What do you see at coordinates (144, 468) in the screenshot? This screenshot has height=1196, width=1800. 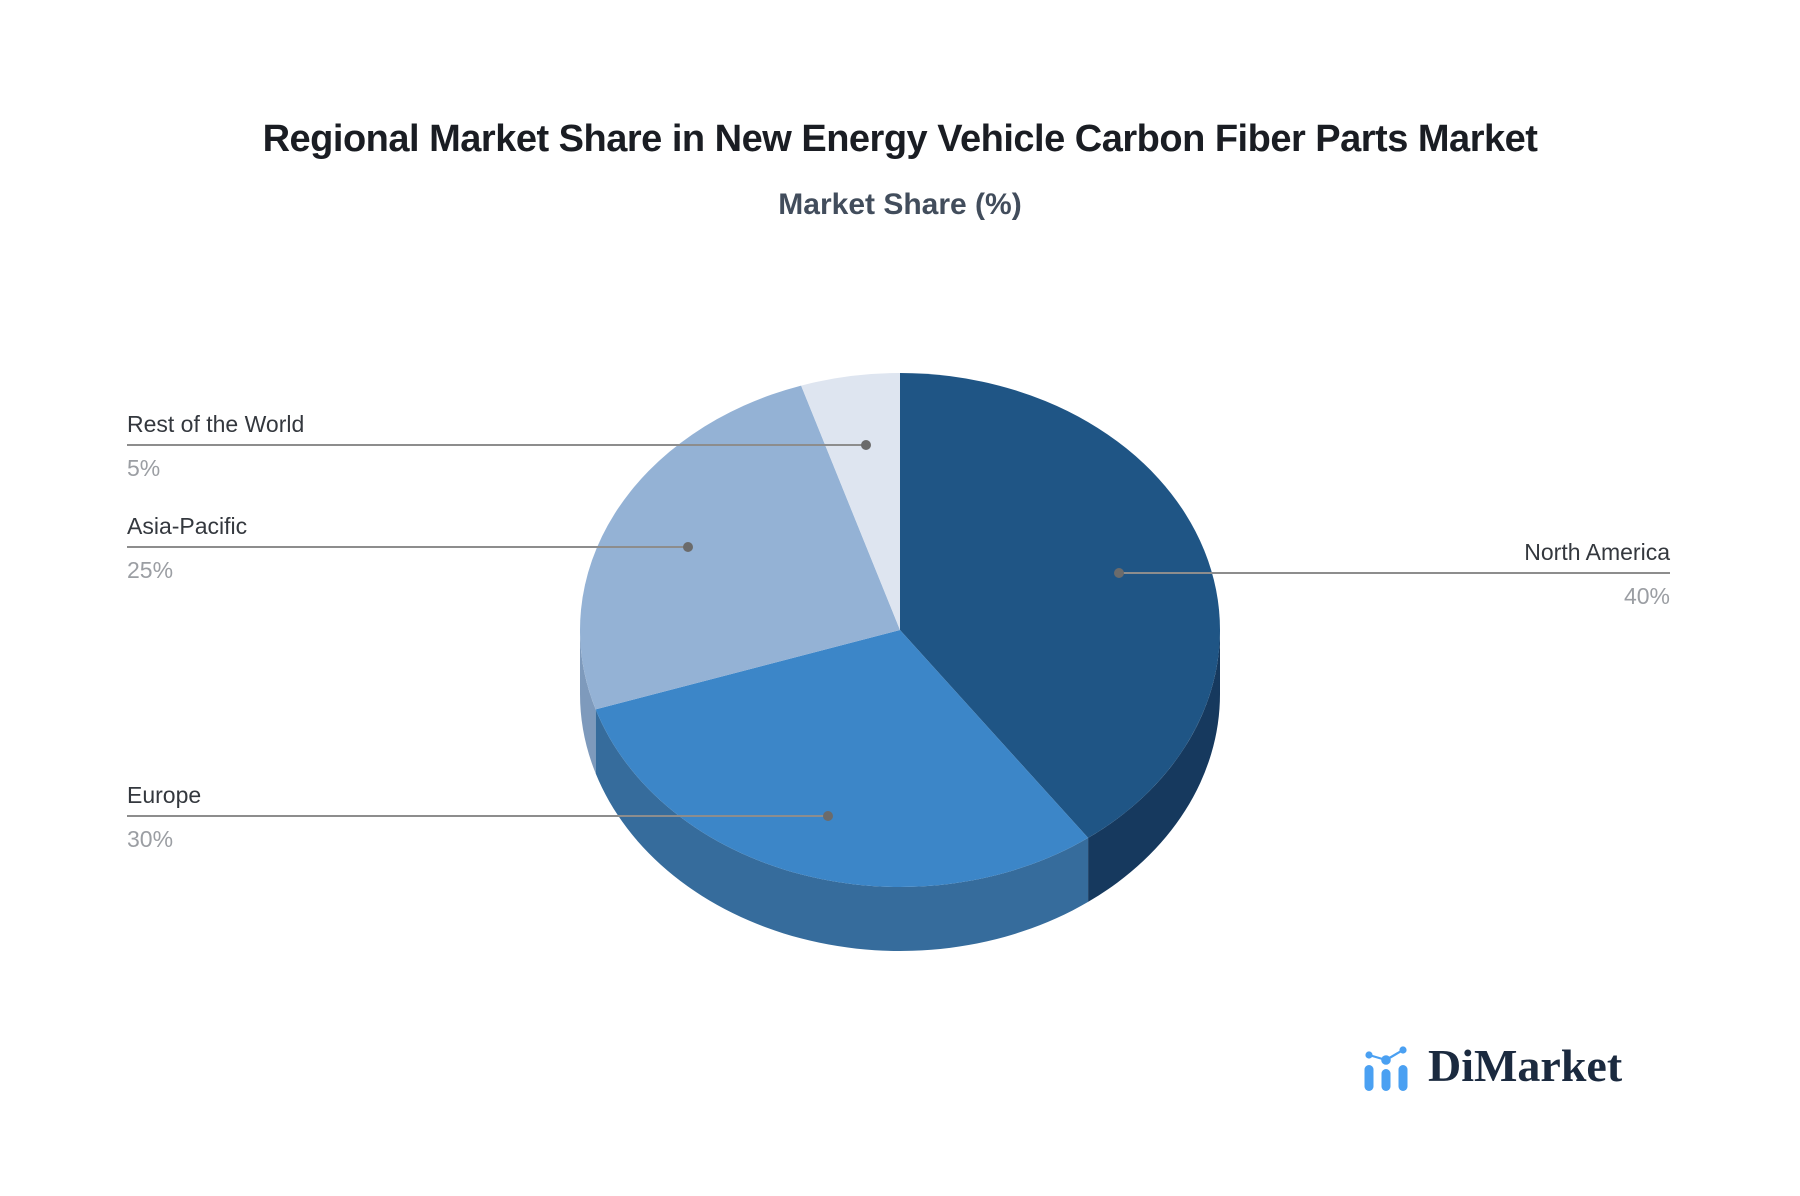 I see `slice-value-rest-of-world: 5%` at bounding box center [144, 468].